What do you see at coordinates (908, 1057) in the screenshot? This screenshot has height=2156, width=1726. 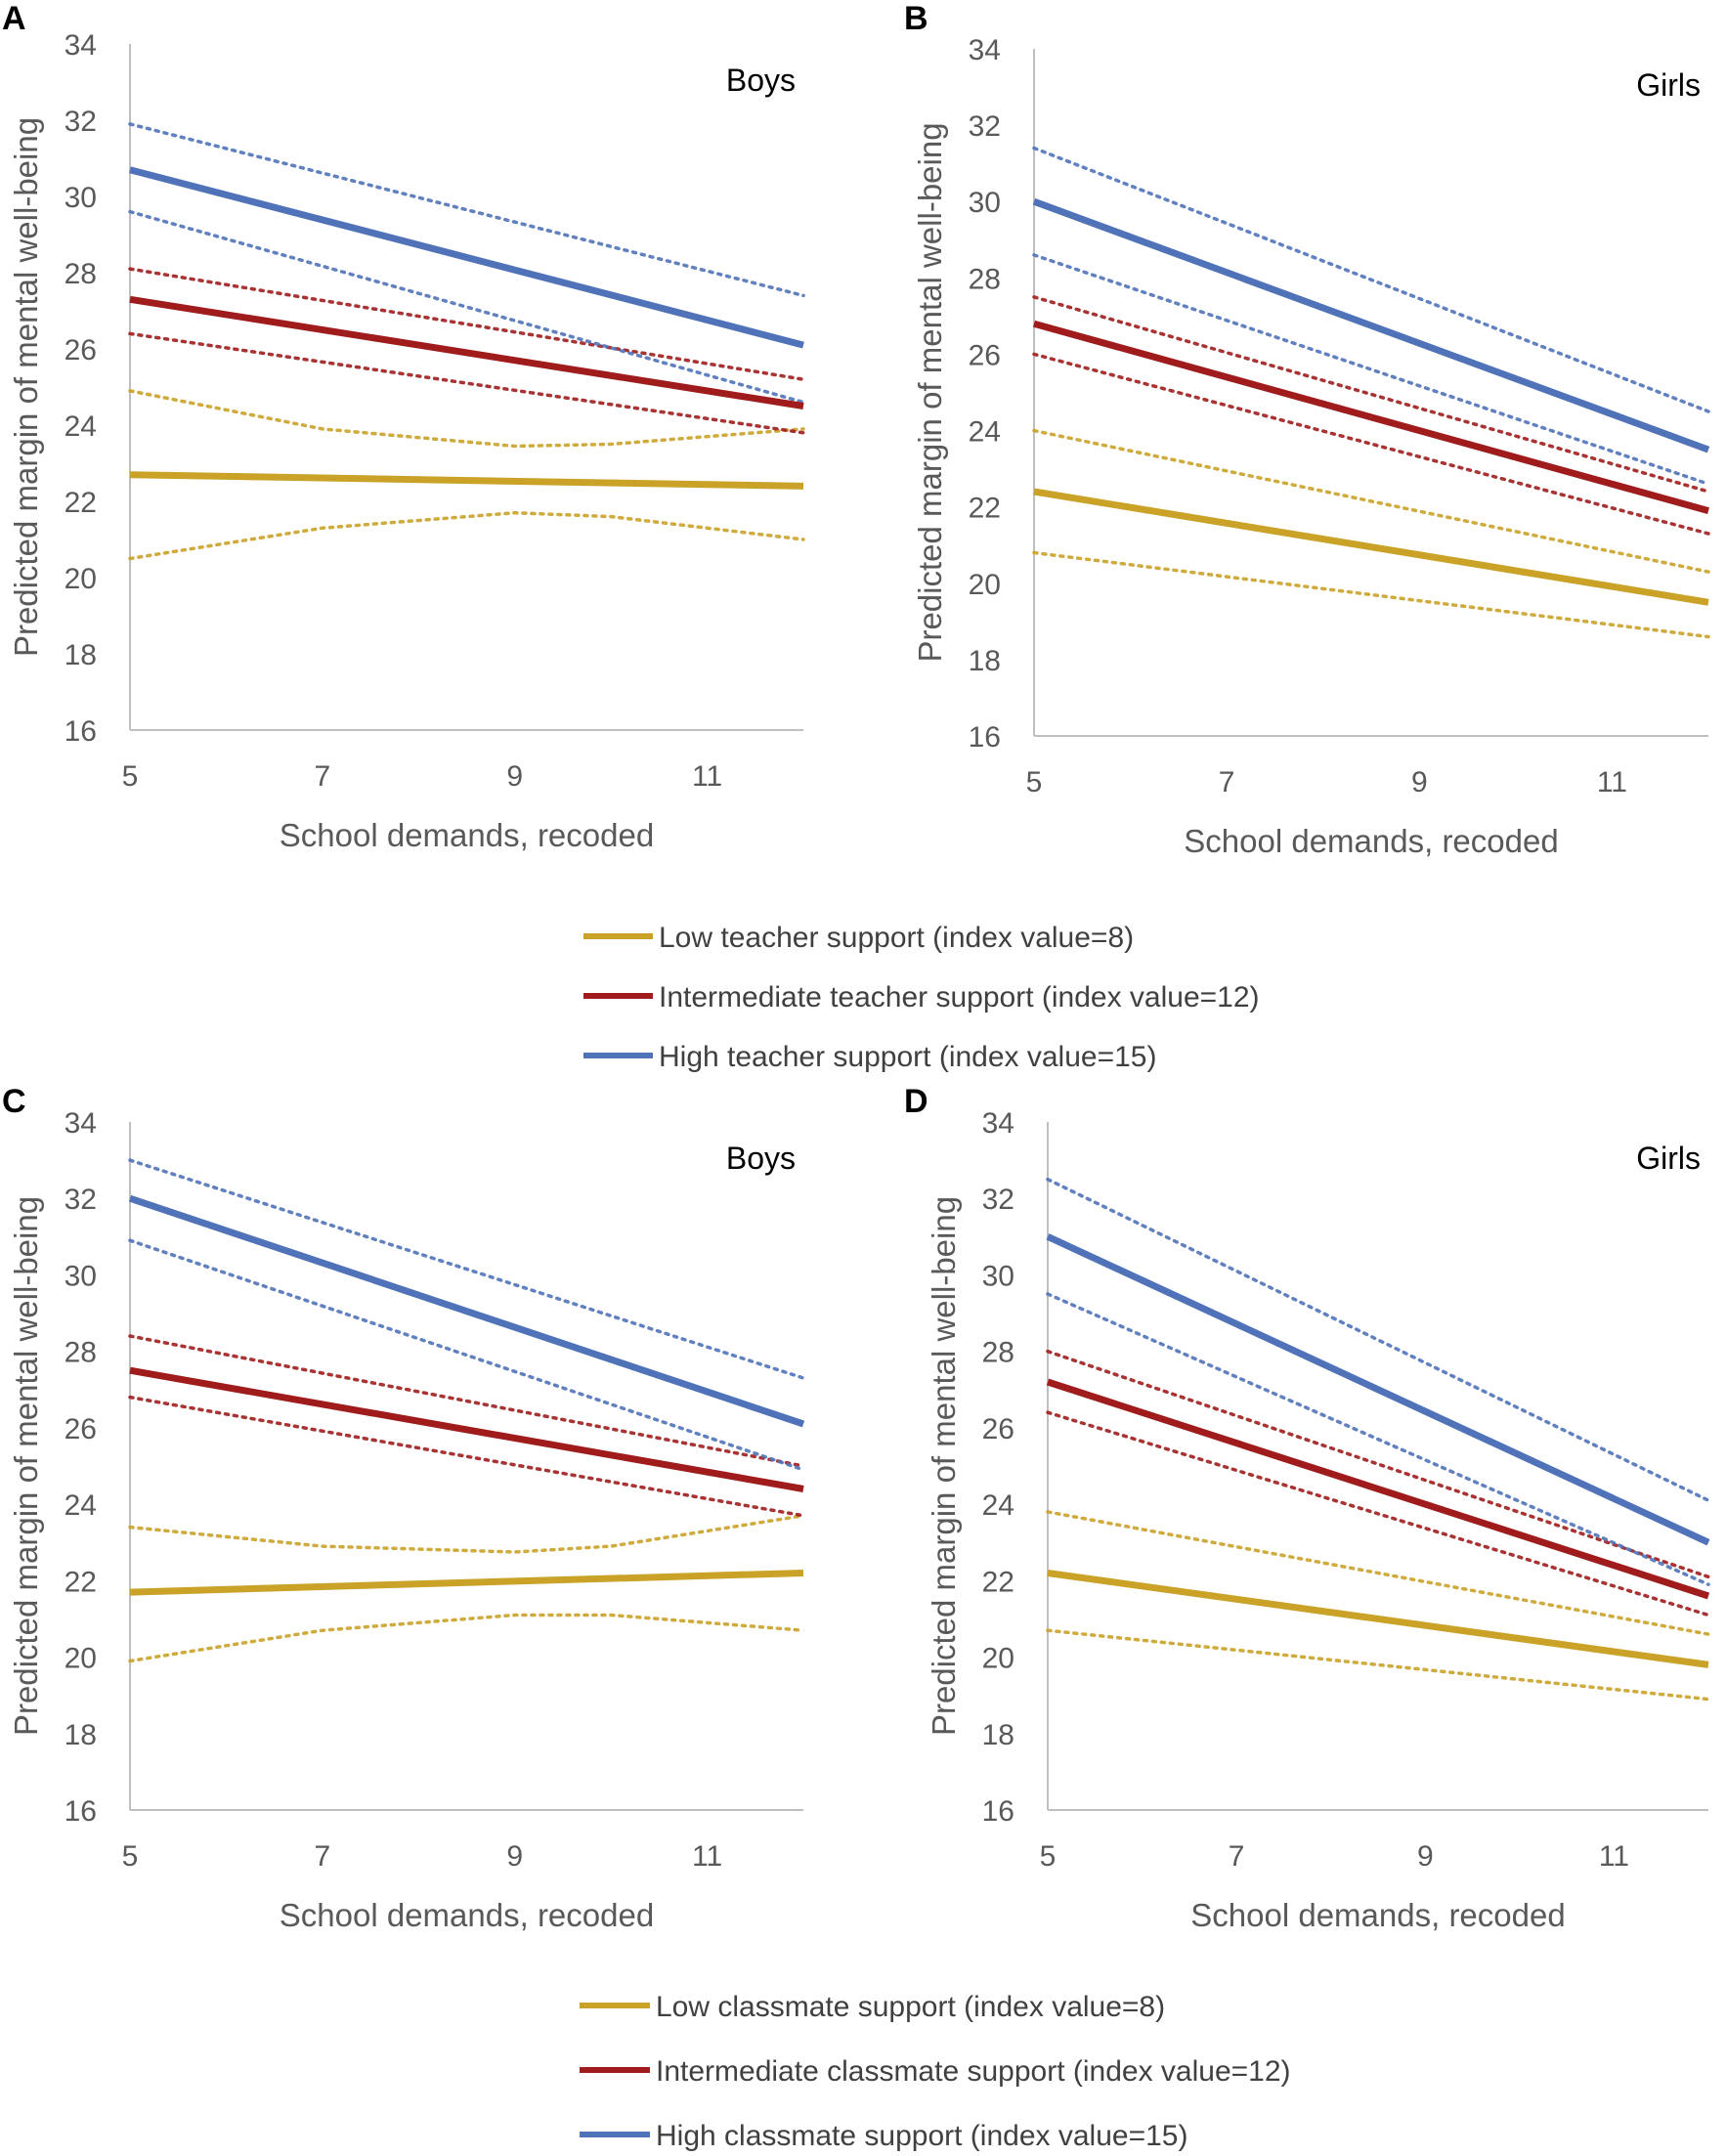 I see `legend-label: High teacher support (index value=15)` at bounding box center [908, 1057].